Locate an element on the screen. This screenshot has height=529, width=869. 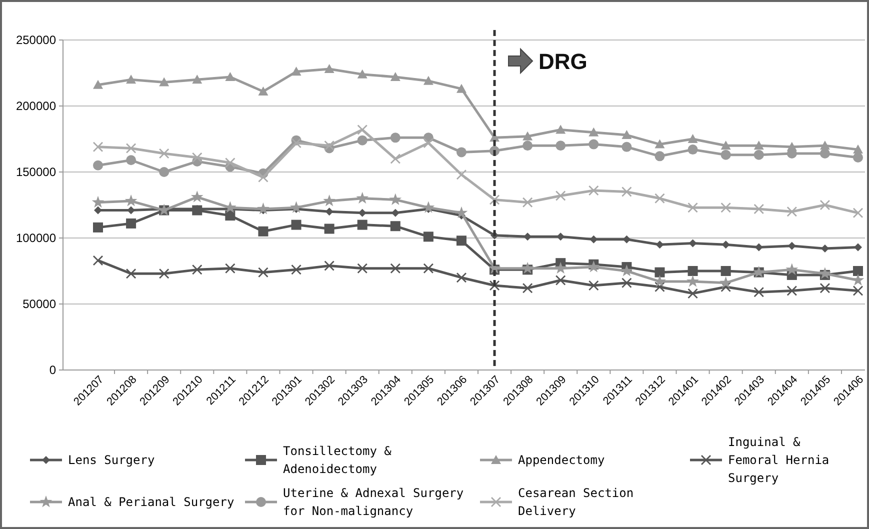
y-tick-label: 50000 is located at coordinates (39, 304).